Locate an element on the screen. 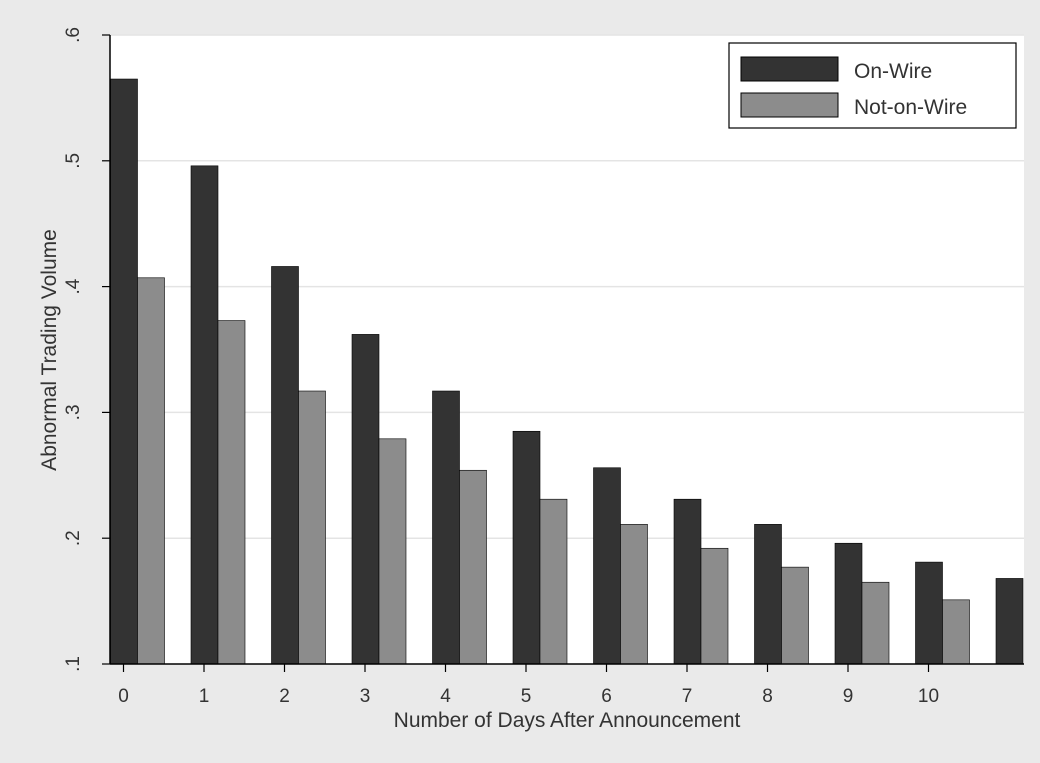 The width and height of the screenshot is (1040, 763). y-ticks: .1 .2 .3 .4 .5 .6 is located at coordinates (86, 349).